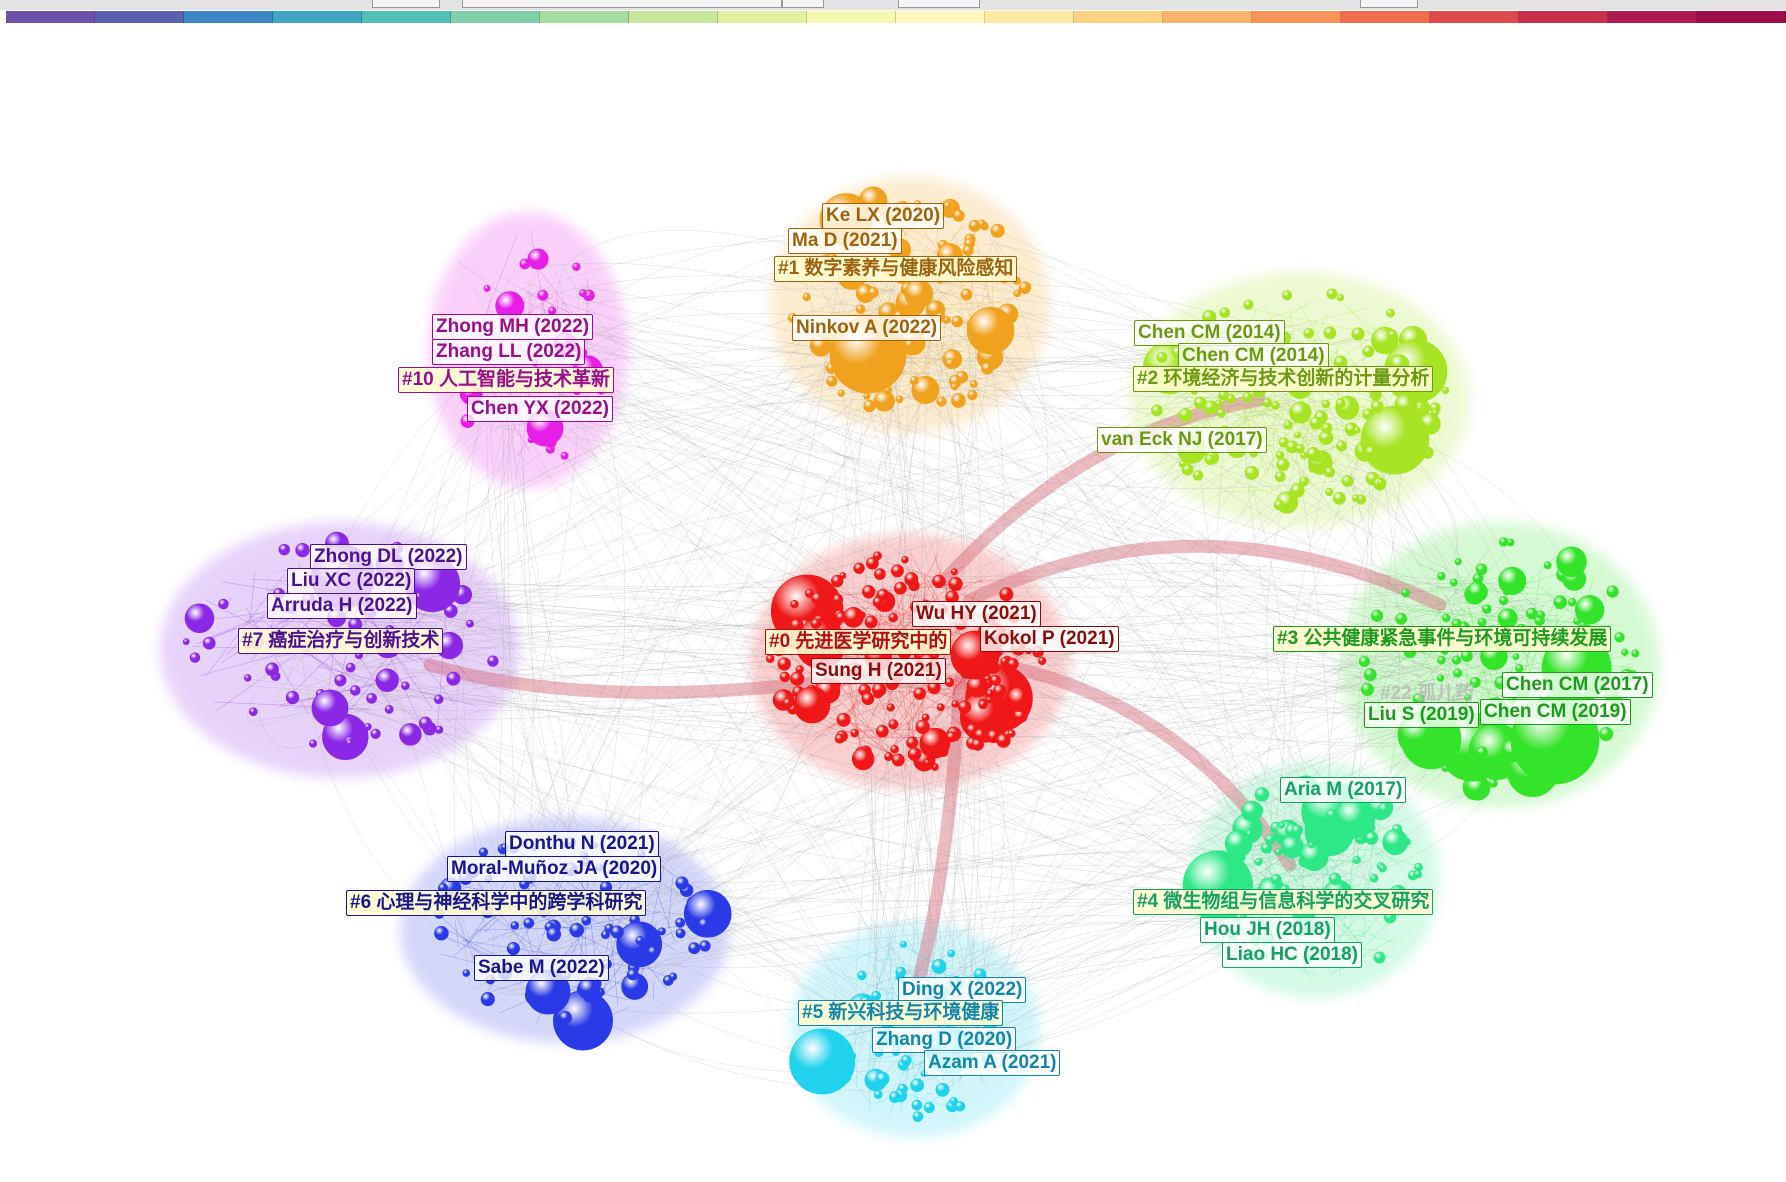 The image size is (1786, 1182). What do you see at coordinates (1577, 685) in the screenshot?
I see `ref-label: Chen CM (2017)` at bounding box center [1577, 685].